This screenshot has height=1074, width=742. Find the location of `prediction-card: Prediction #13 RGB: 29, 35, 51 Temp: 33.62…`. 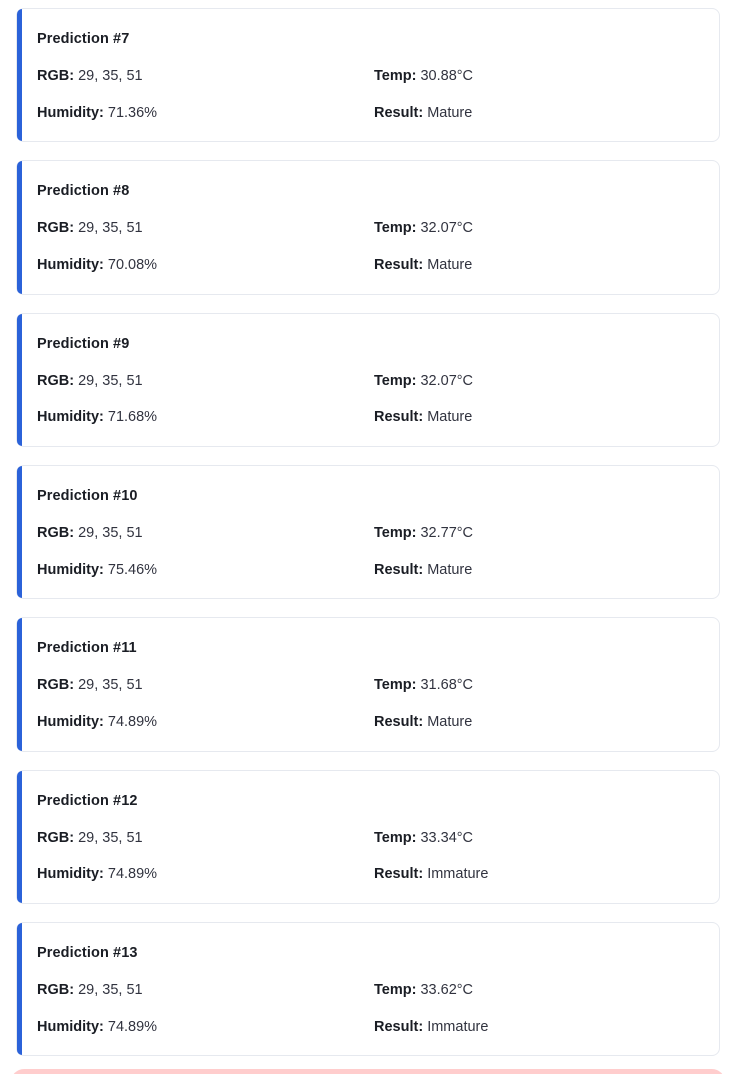

prediction-card: Prediction #13 RGB: 29, 35, 51 Temp: 33.62… is located at coordinates (368, 989).